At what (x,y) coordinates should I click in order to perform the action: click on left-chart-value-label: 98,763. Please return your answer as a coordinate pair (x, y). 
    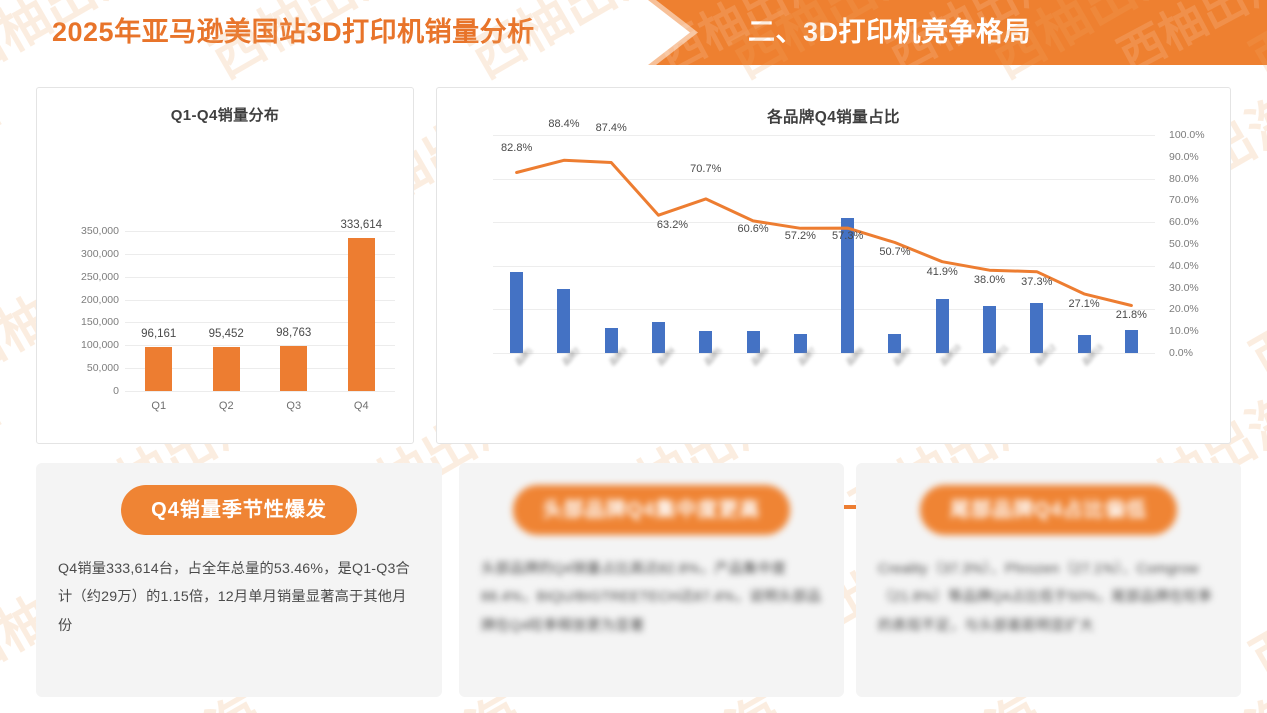
    Looking at the image, I should click on (294, 332).